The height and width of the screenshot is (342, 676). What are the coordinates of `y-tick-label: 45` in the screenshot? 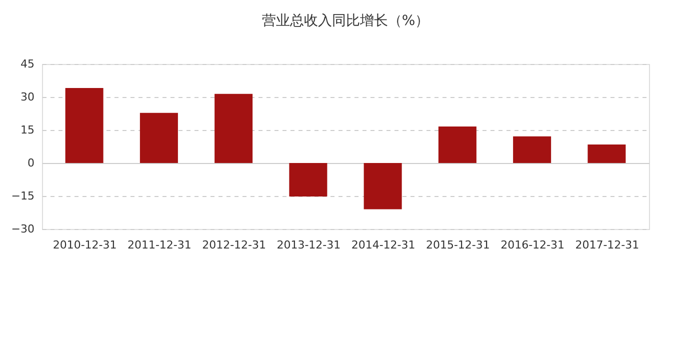 It's located at (27, 64).